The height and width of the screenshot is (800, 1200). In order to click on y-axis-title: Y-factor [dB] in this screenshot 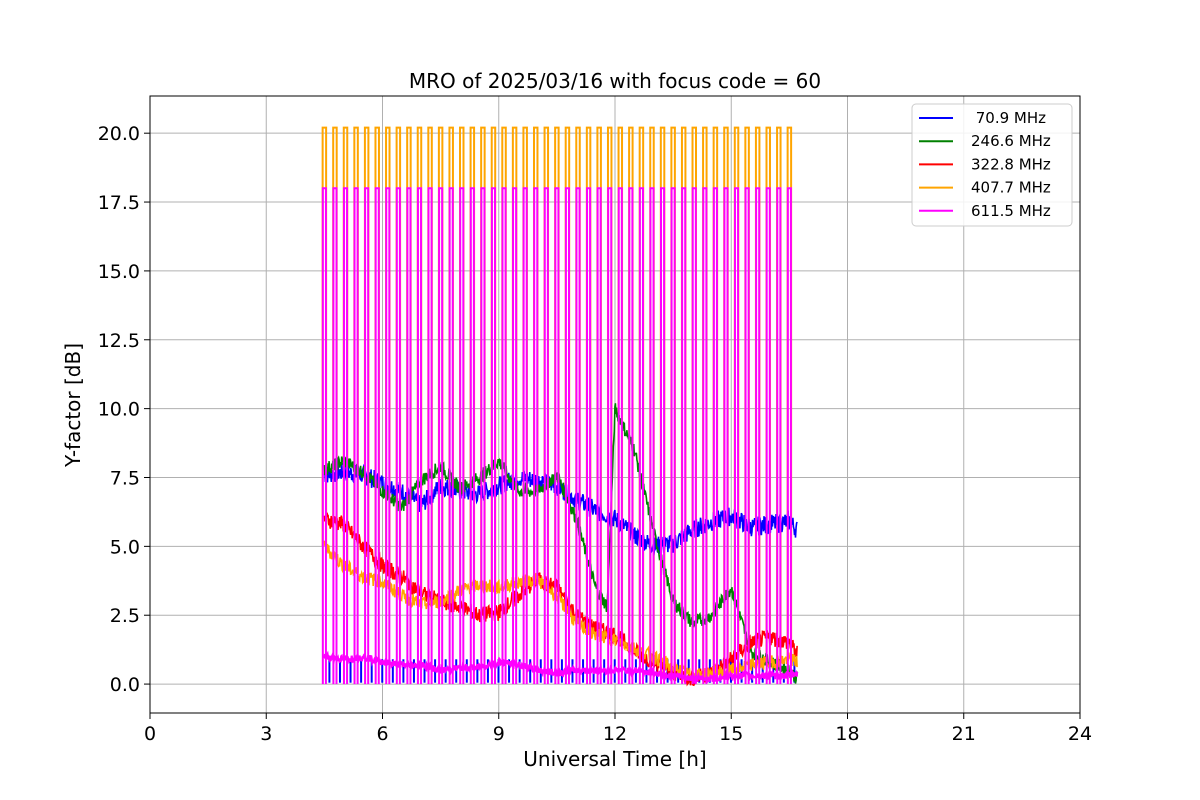, I will do `click(73, 405)`.